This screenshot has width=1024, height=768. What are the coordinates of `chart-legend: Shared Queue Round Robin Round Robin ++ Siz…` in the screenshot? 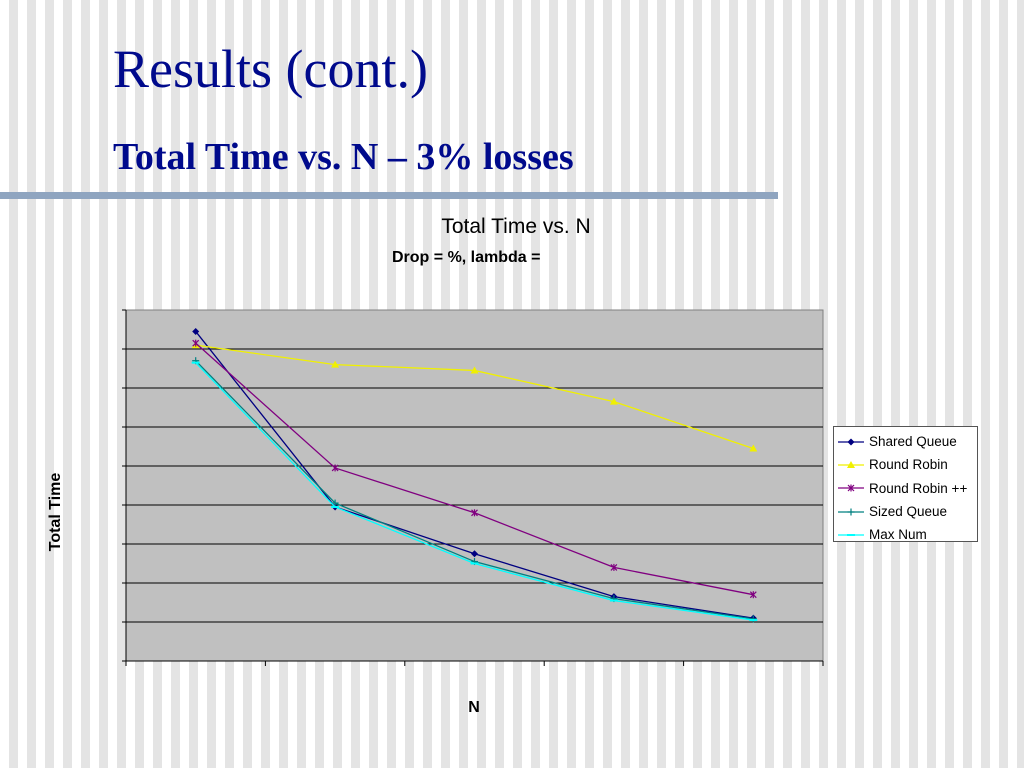 It's located at (905, 484).